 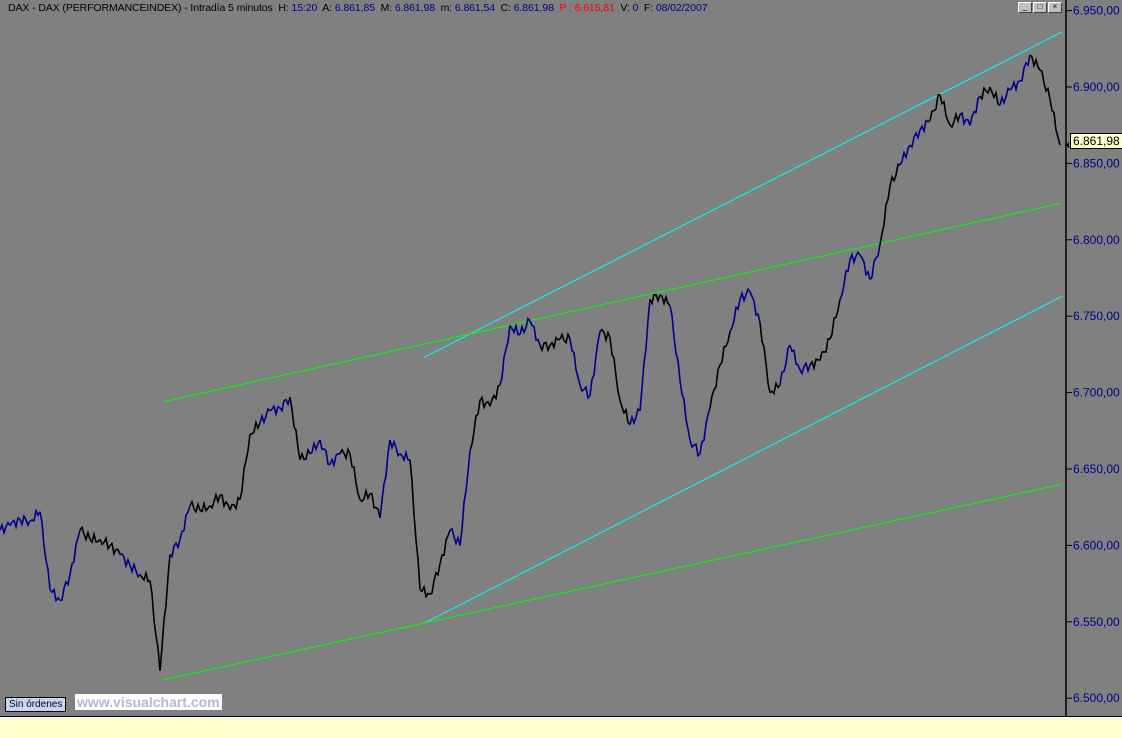 What do you see at coordinates (354, 8) in the screenshot?
I see `a-value: 6.861,85` at bounding box center [354, 8].